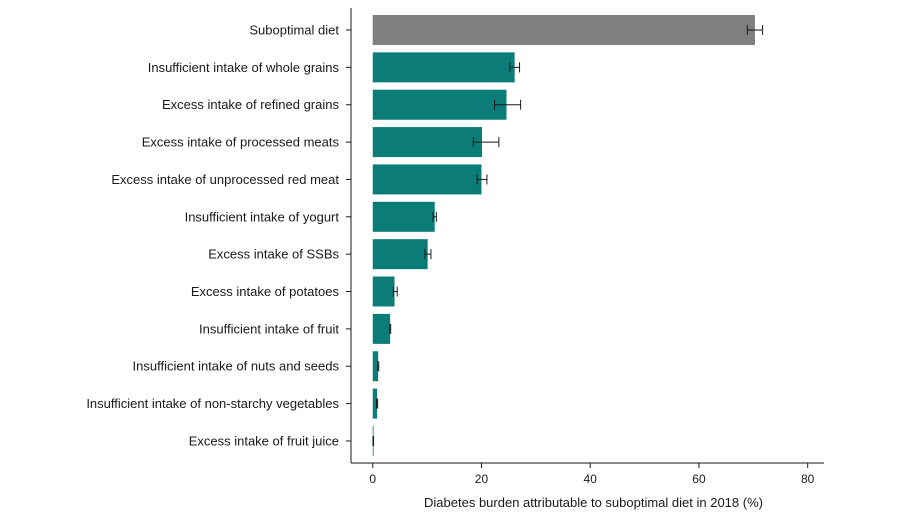  Describe the element at coordinates (294, 30) in the screenshot. I see `category-label-0: Suboptimal diet` at that location.